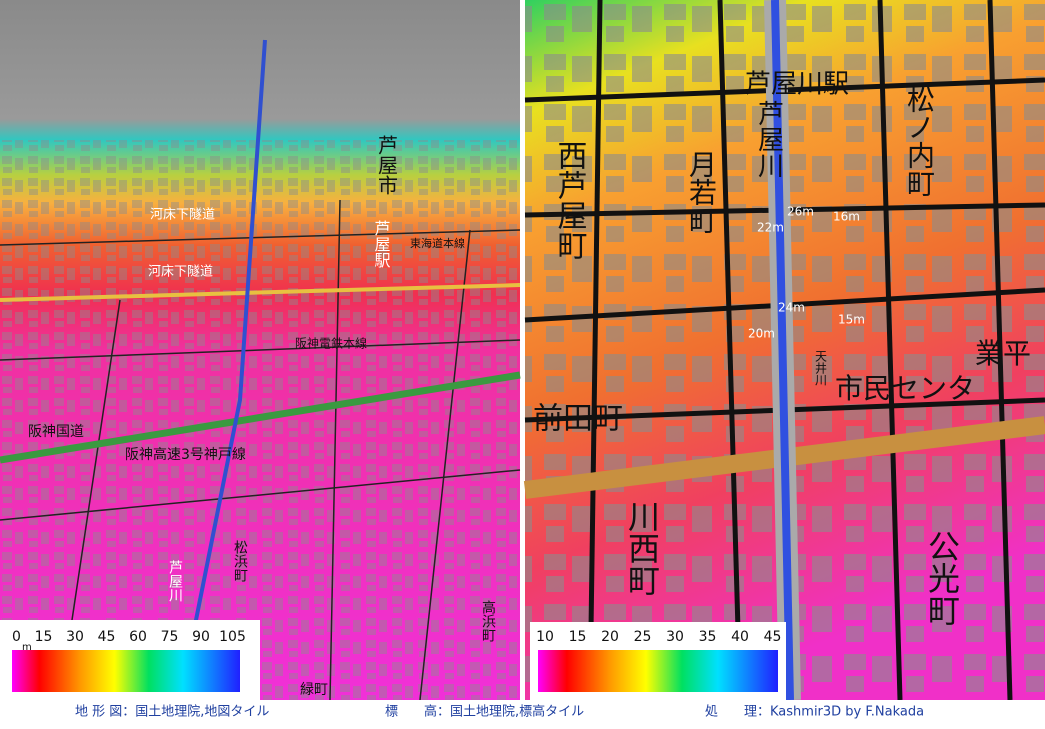  I want to click on map-label: 東海道本線, so click(437, 243).